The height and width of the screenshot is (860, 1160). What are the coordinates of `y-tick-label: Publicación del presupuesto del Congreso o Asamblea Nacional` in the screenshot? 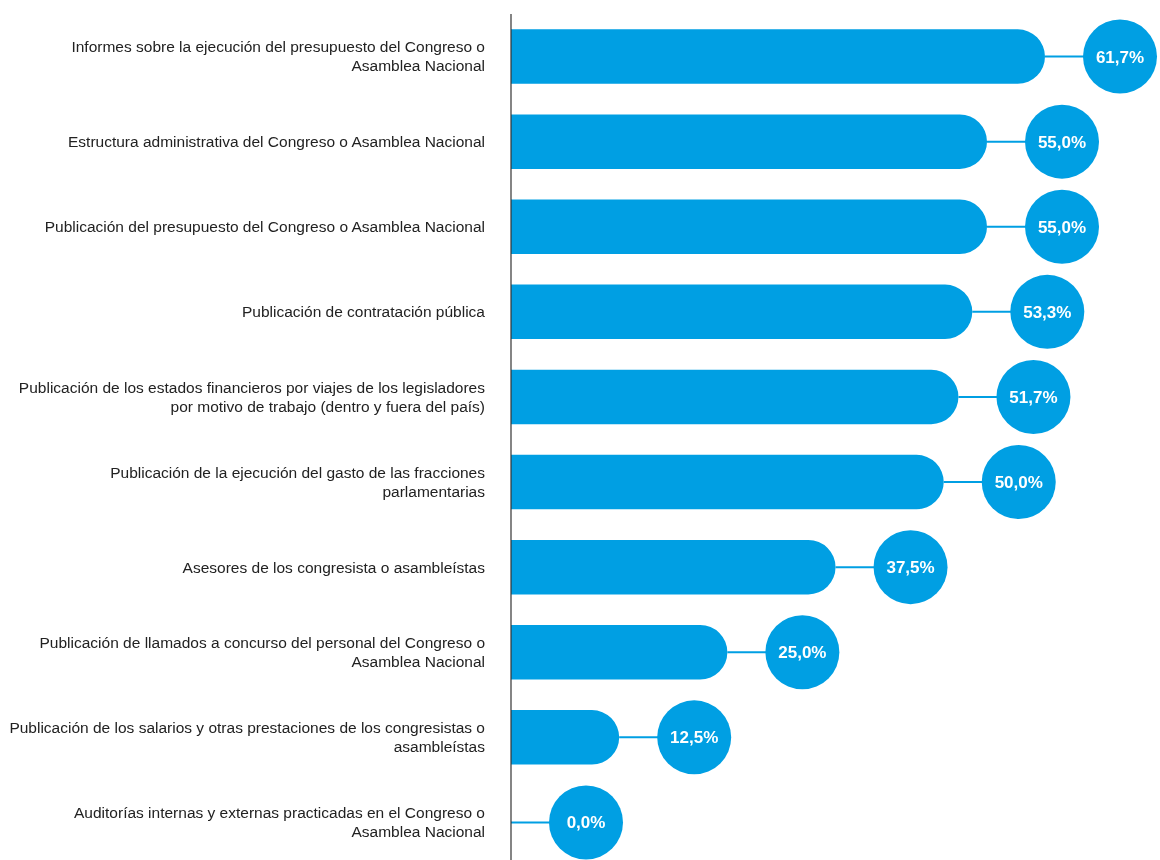 It's located at (264, 227).